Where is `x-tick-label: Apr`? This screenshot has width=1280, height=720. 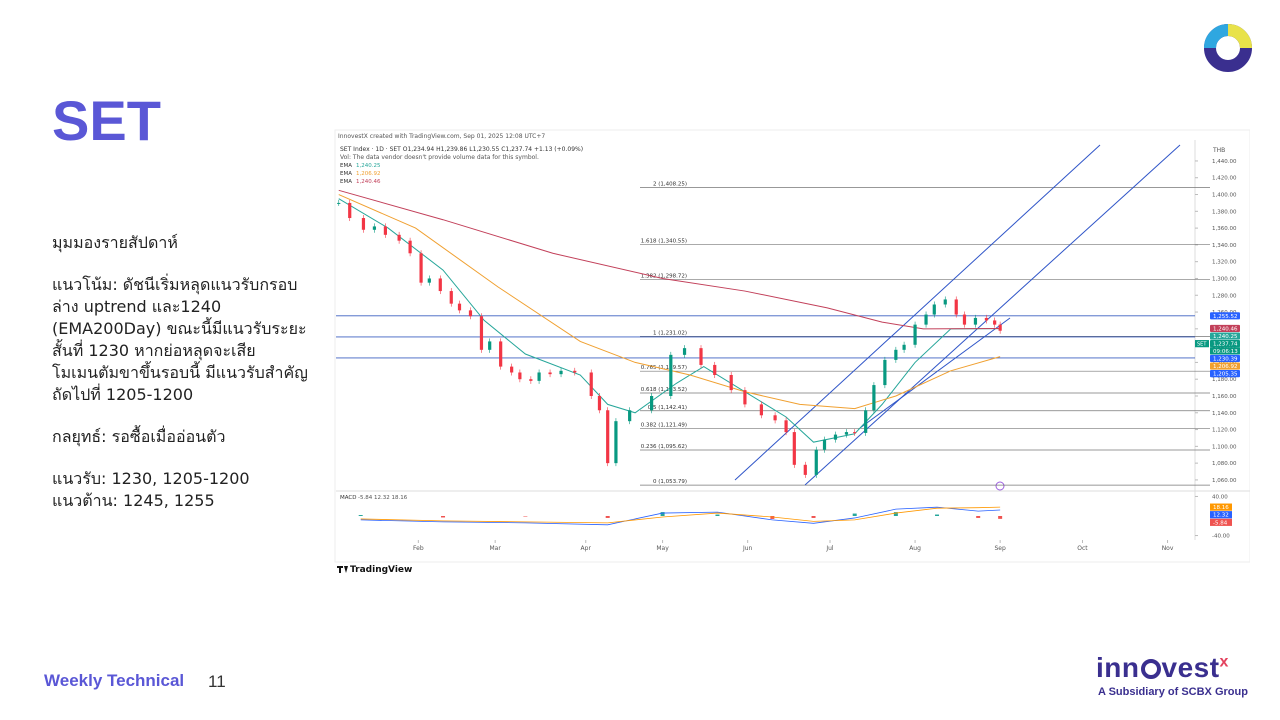 x-tick-label: Apr is located at coordinates (586, 548).